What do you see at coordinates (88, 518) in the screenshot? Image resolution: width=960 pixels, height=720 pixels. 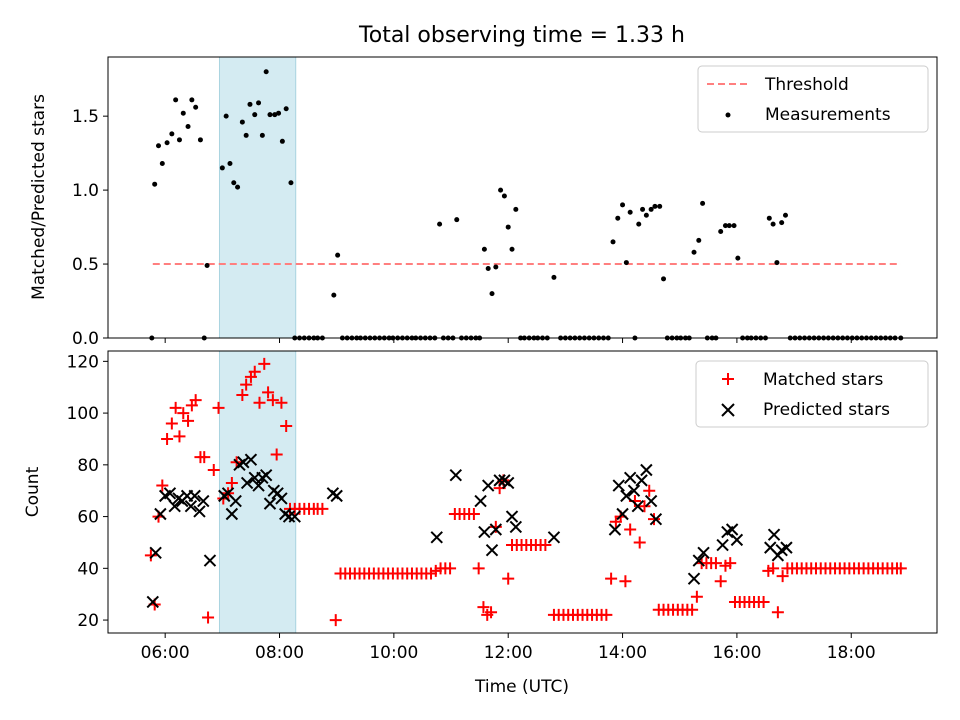 I see `bottom-y-tick-label: 60` at bounding box center [88, 518].